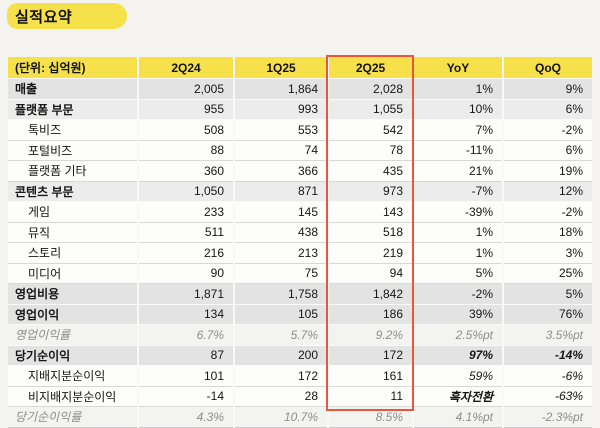 This screenshot has height=428, width=600. What do you see at coordinates (186, 191) in the screenshot?
I see `row-value: 1,050` at bounding box center [186, 191].